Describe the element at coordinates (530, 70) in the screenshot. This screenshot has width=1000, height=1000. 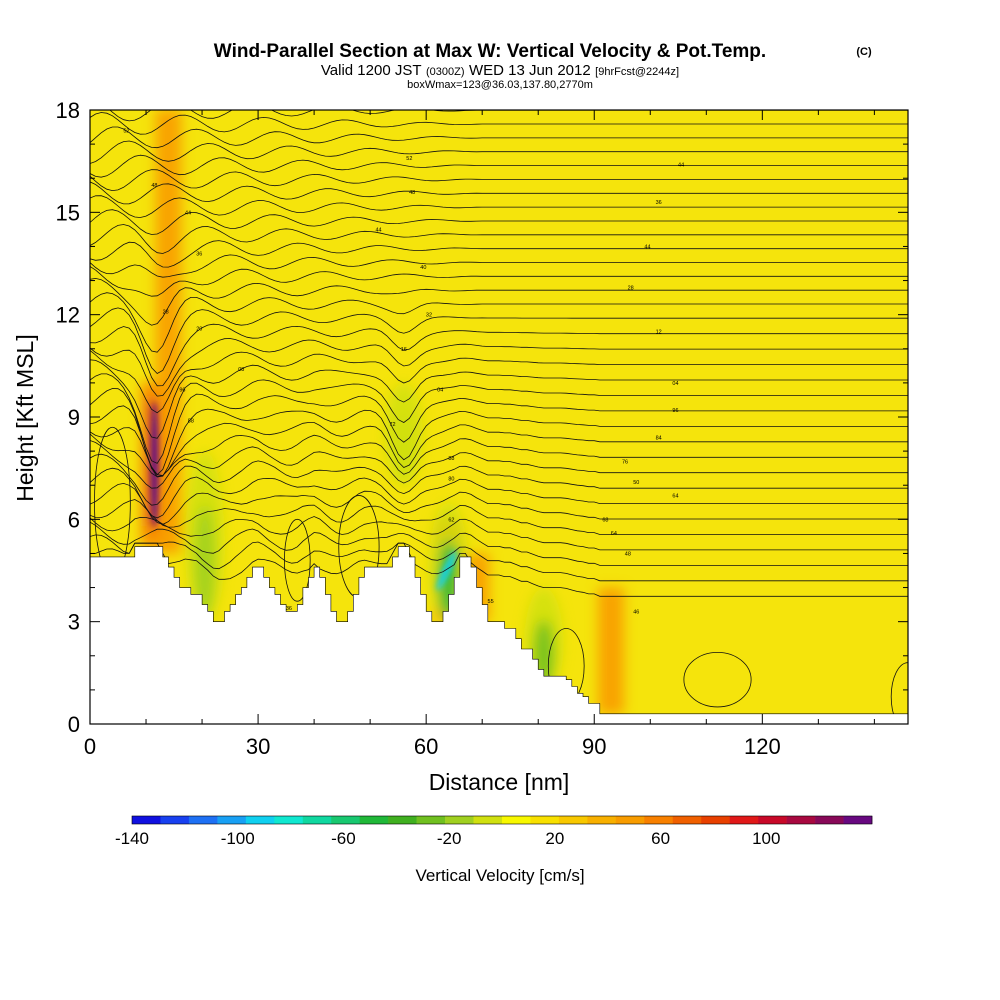
I see `subtitle-date: WED 13 Jun 2012` at that location.